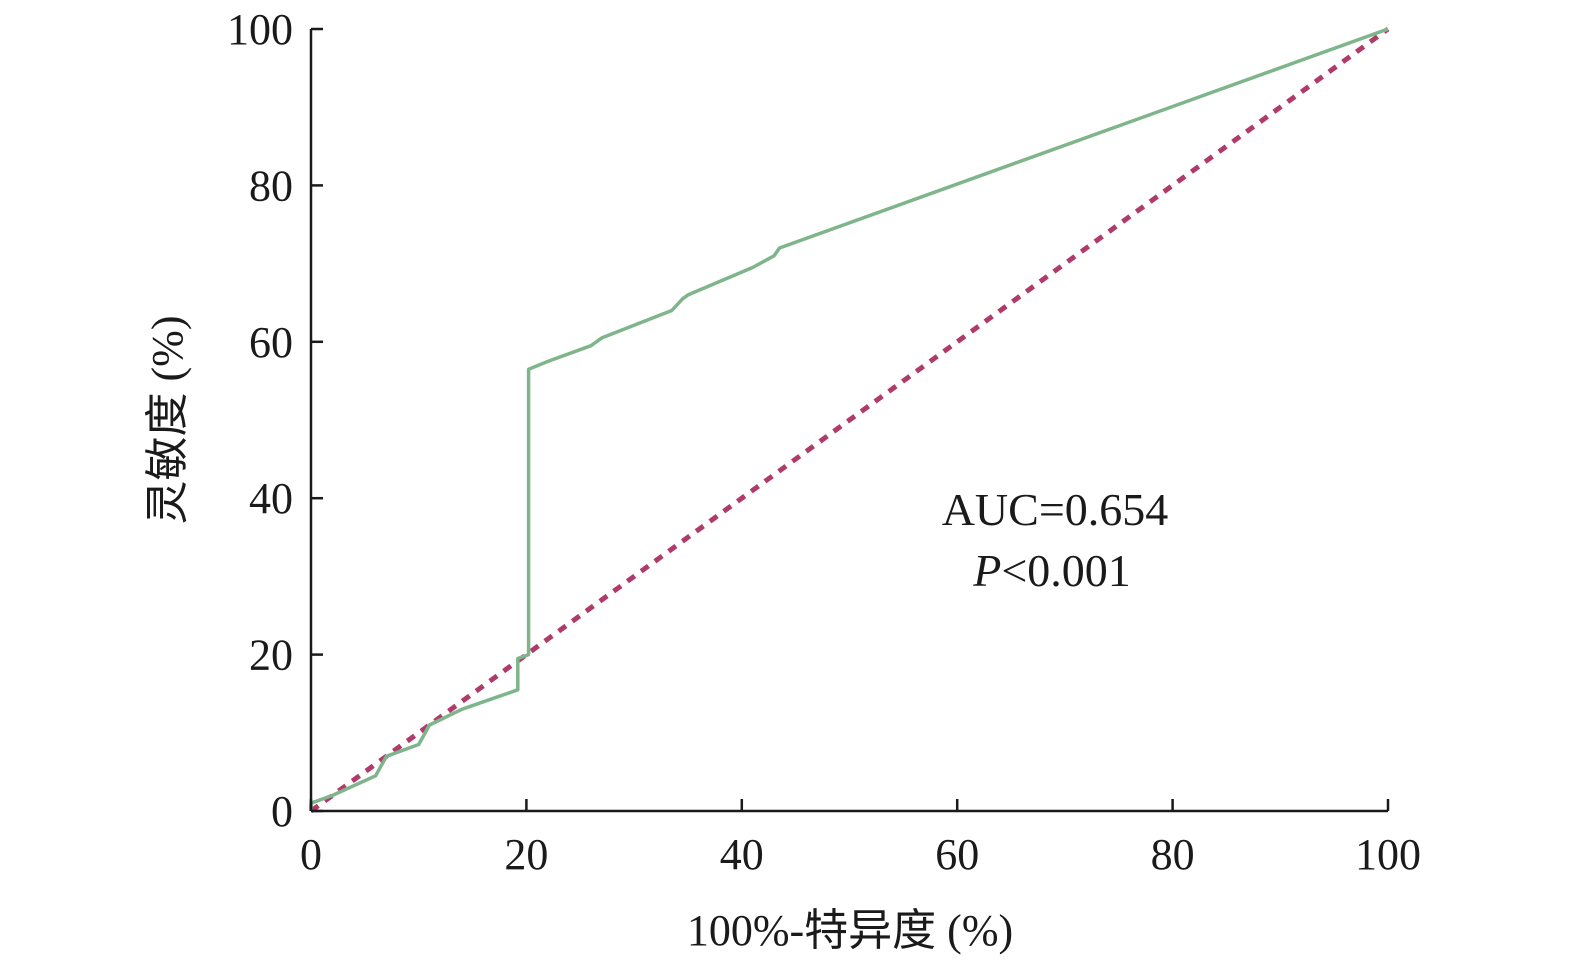 The height and width of the screenshot is (965, 1575). I want to click on y-axis-ticks: 0 20 40 60 80 100, so click(275, 420).